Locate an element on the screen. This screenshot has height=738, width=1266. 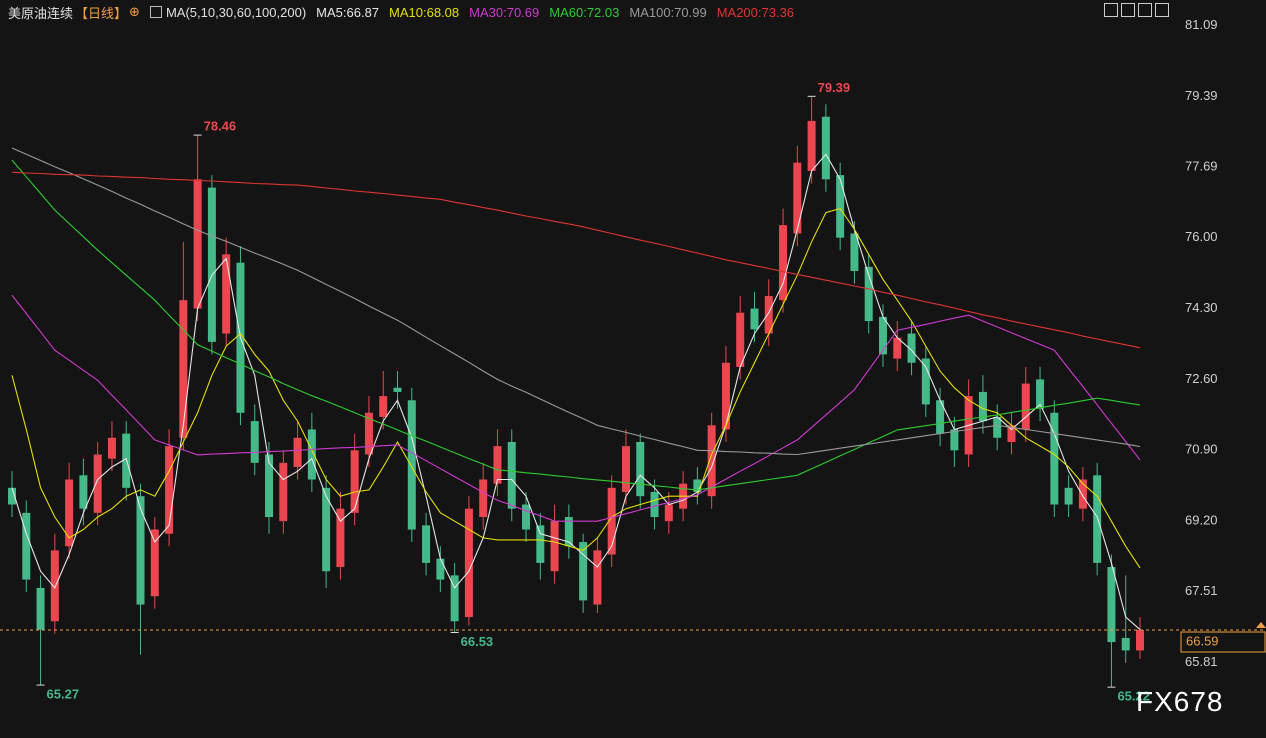
y-tick-label: 74.30 is located at coordinates (1201, 307).